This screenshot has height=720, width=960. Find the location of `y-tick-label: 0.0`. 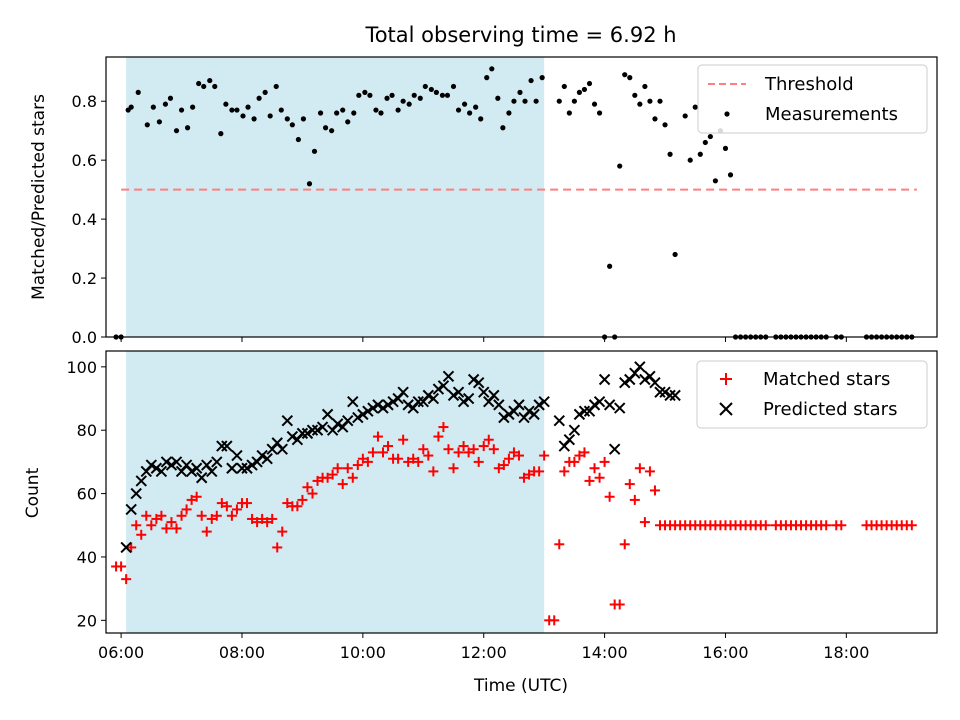

y-tick-label: 0.0 is located at coordinates (84, 337).